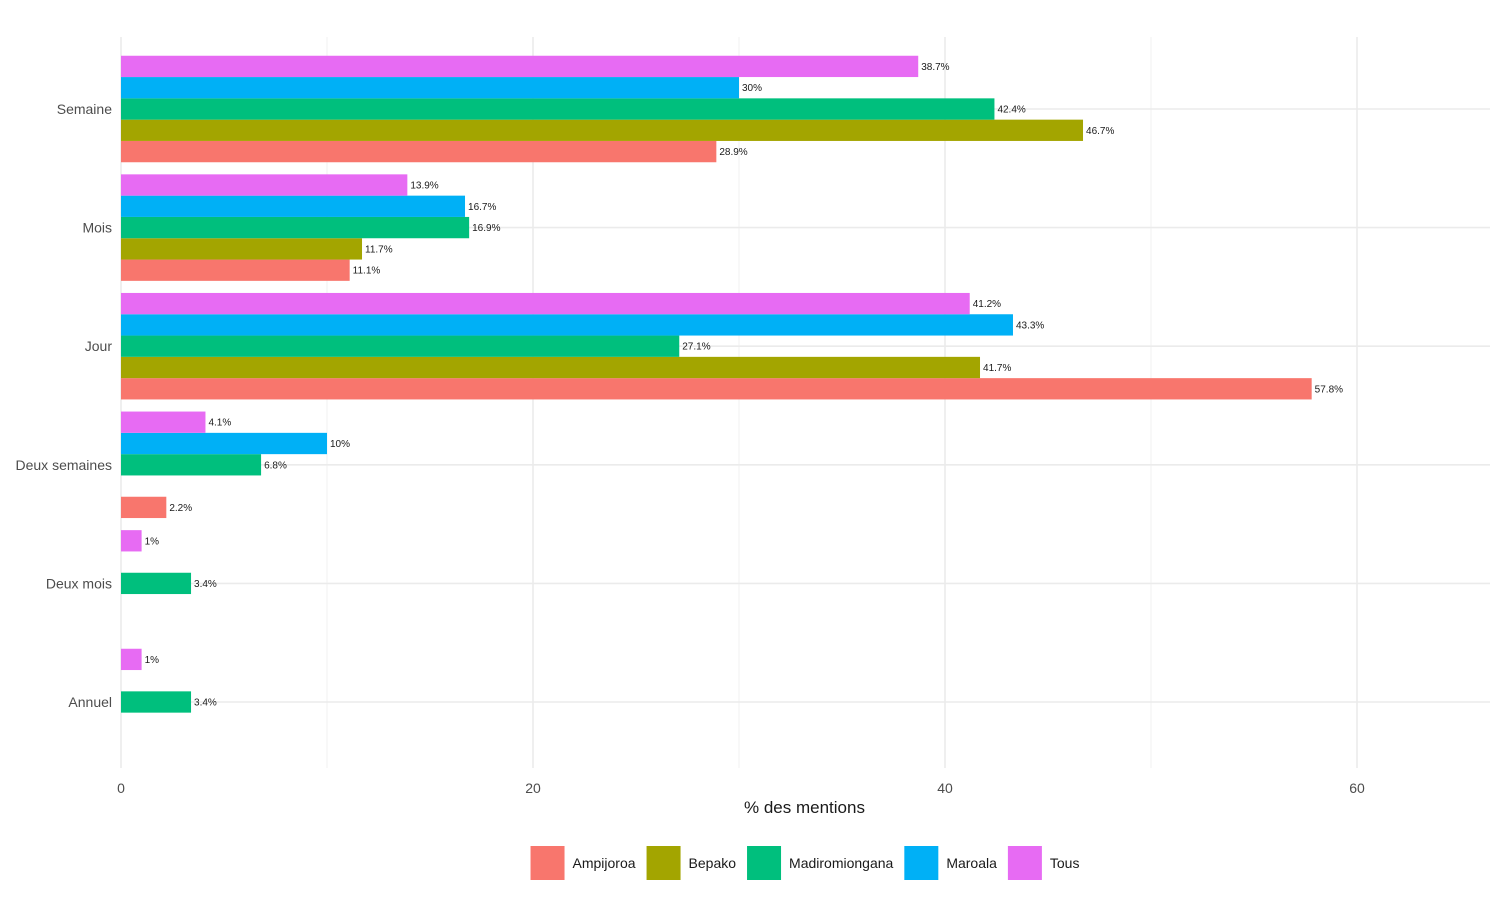  I want to click on bar-value-label: 2.2%, so click(180, 508).